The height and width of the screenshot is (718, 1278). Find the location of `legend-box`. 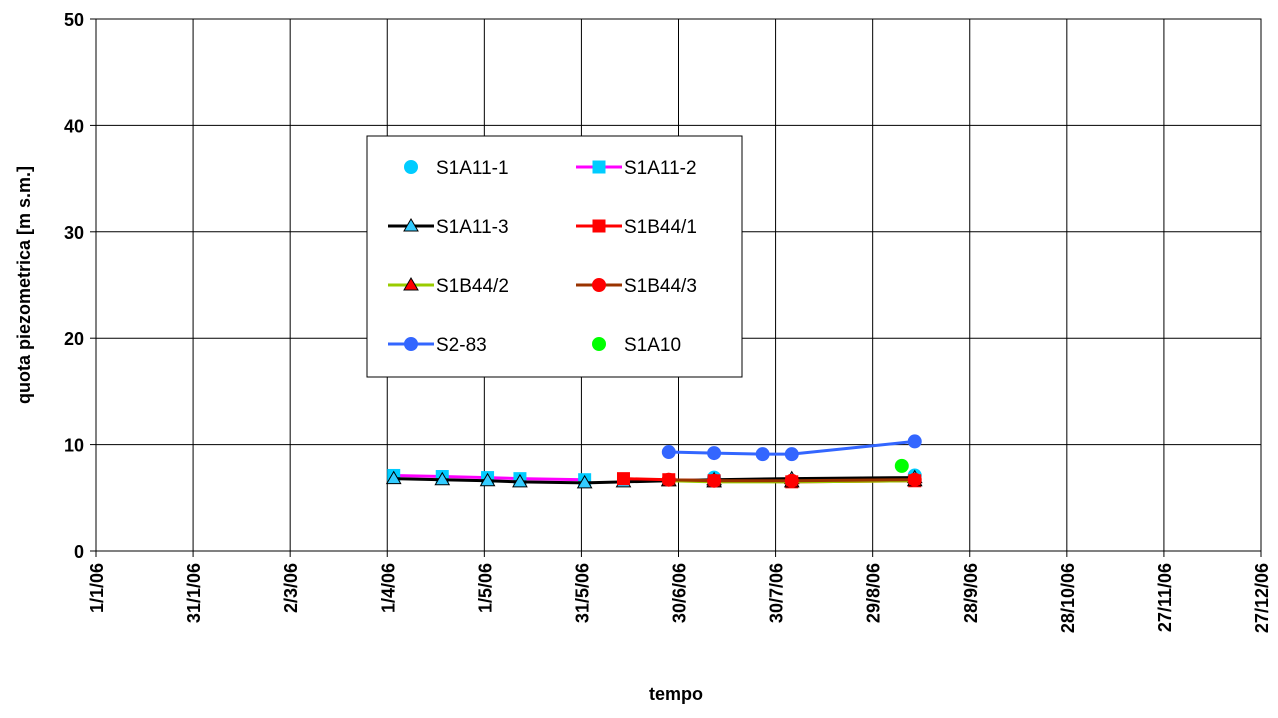

legend-box is located at coordinates (554, 256).